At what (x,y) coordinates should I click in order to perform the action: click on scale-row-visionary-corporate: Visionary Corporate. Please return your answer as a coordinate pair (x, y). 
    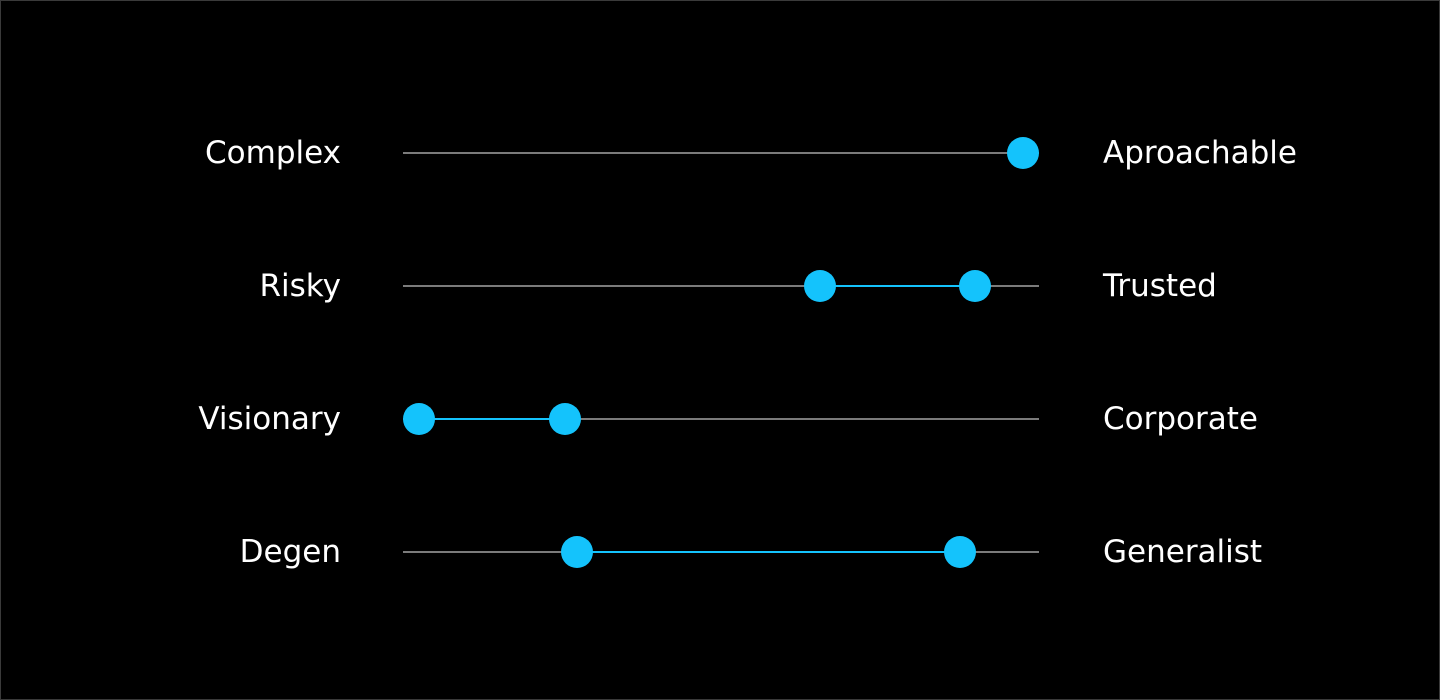
    Looking at the image, I should click on (720, 419).